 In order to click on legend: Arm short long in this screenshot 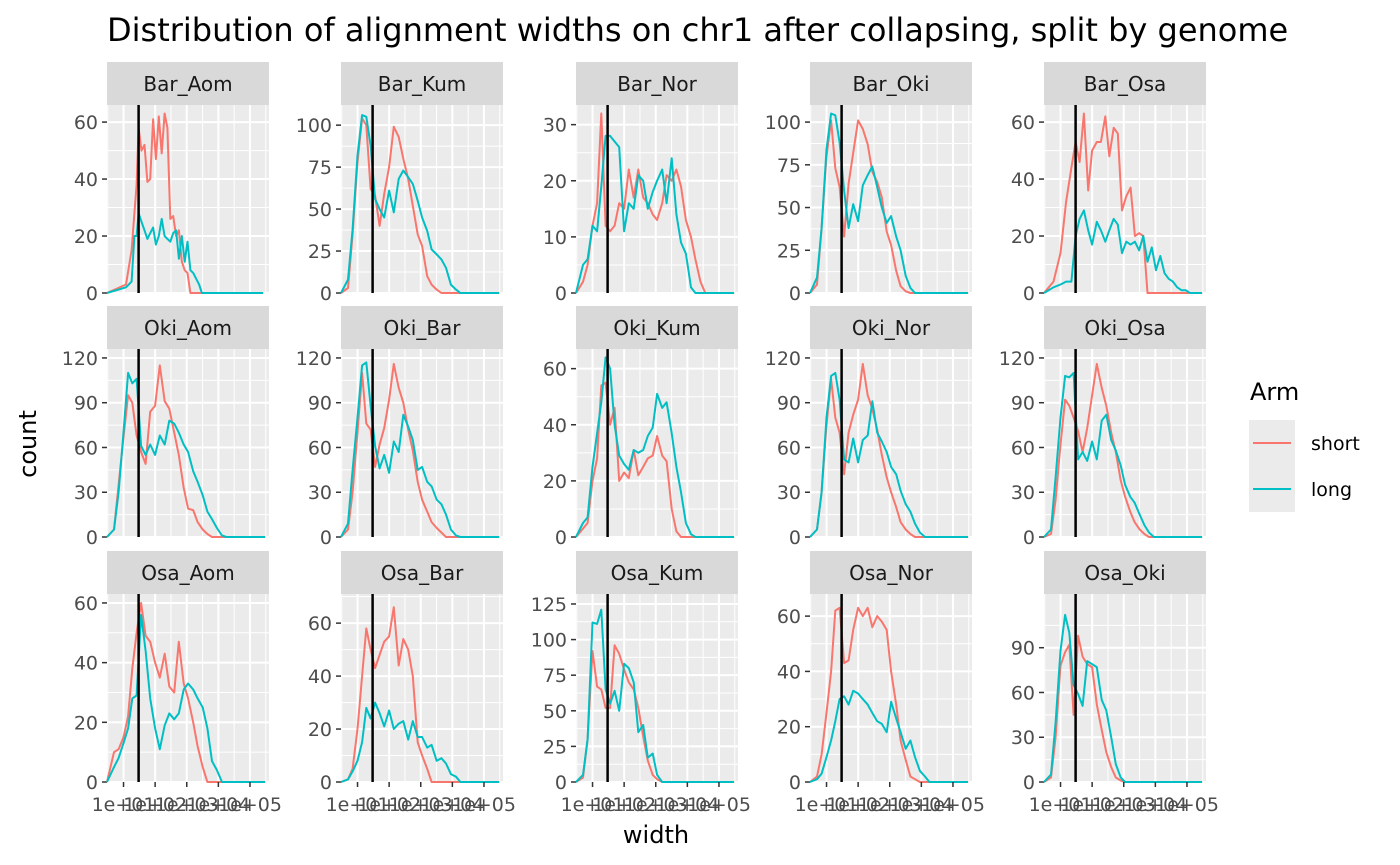, I will do `click(1304, 445)`.